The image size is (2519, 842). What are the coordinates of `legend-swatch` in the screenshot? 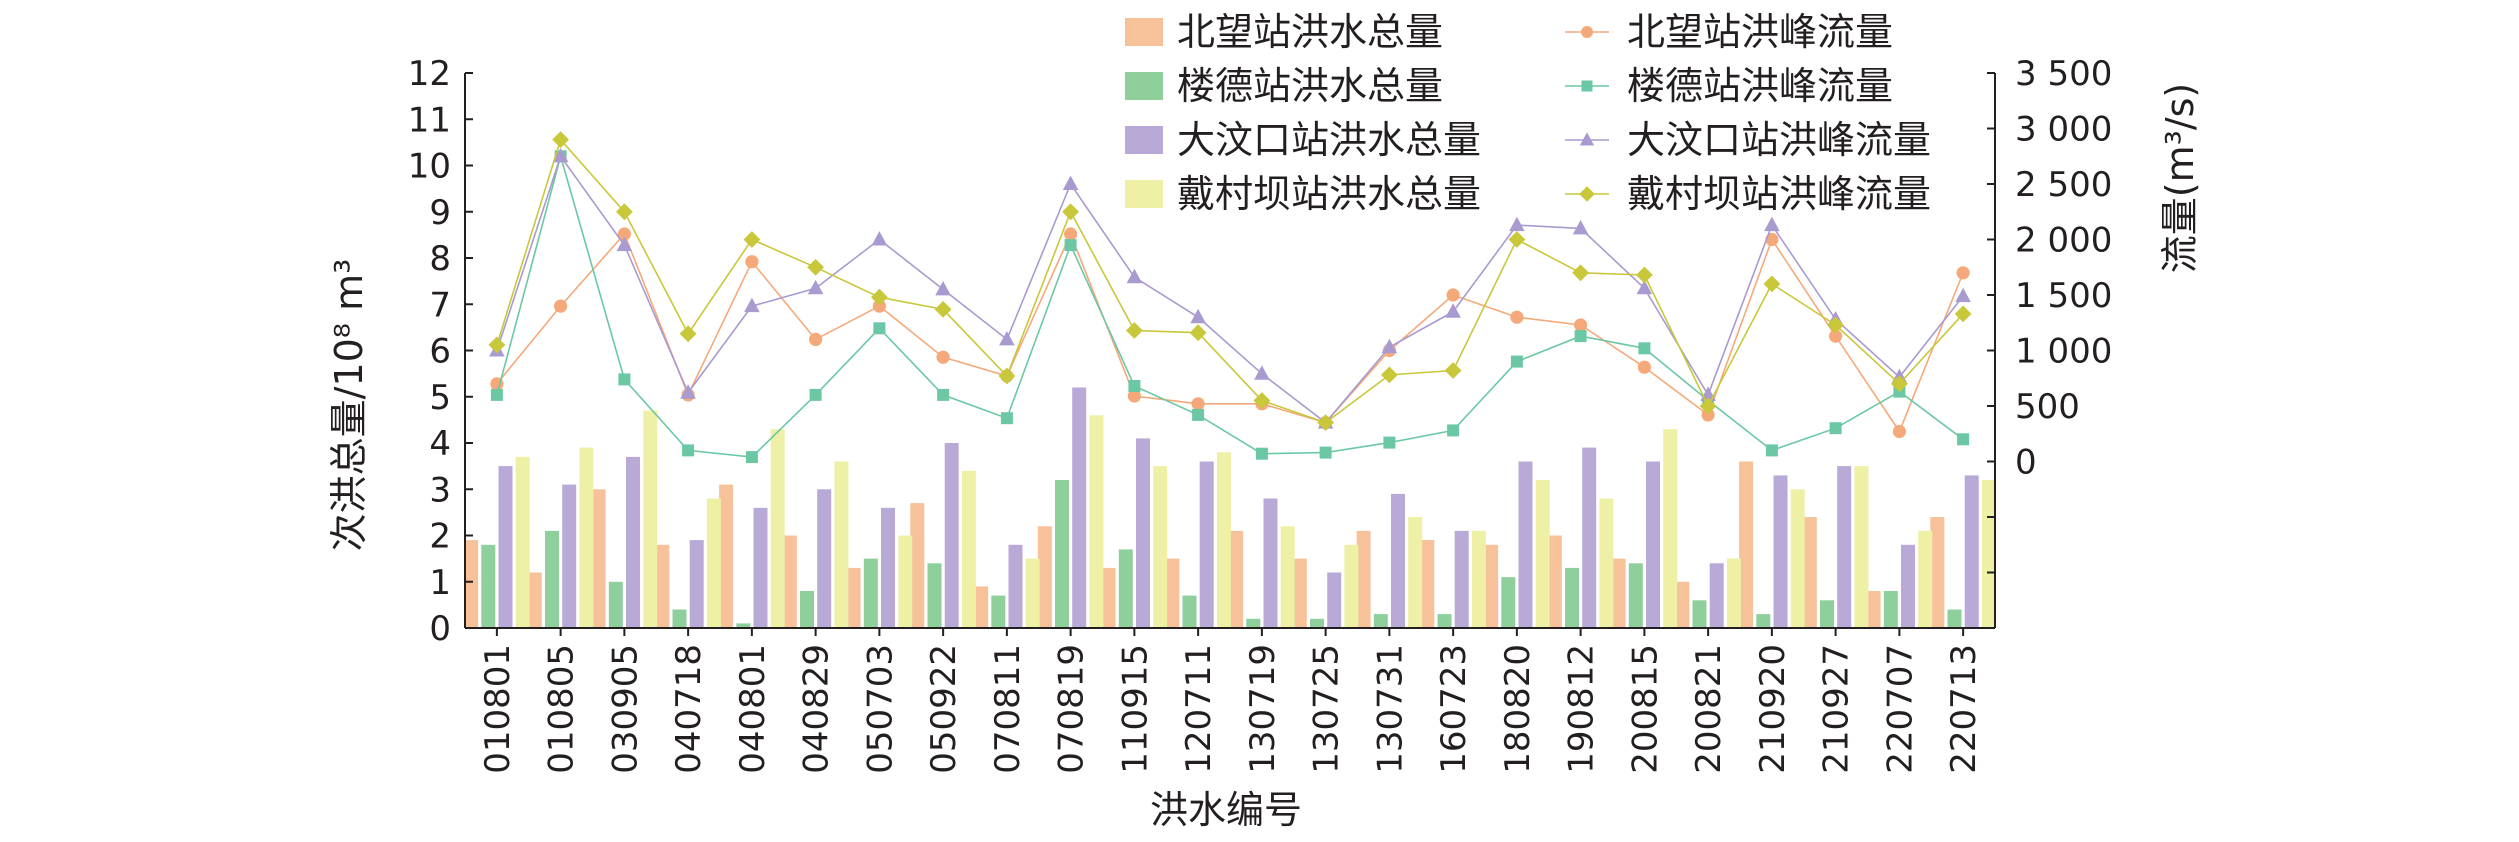 It's located at (1144, 140).